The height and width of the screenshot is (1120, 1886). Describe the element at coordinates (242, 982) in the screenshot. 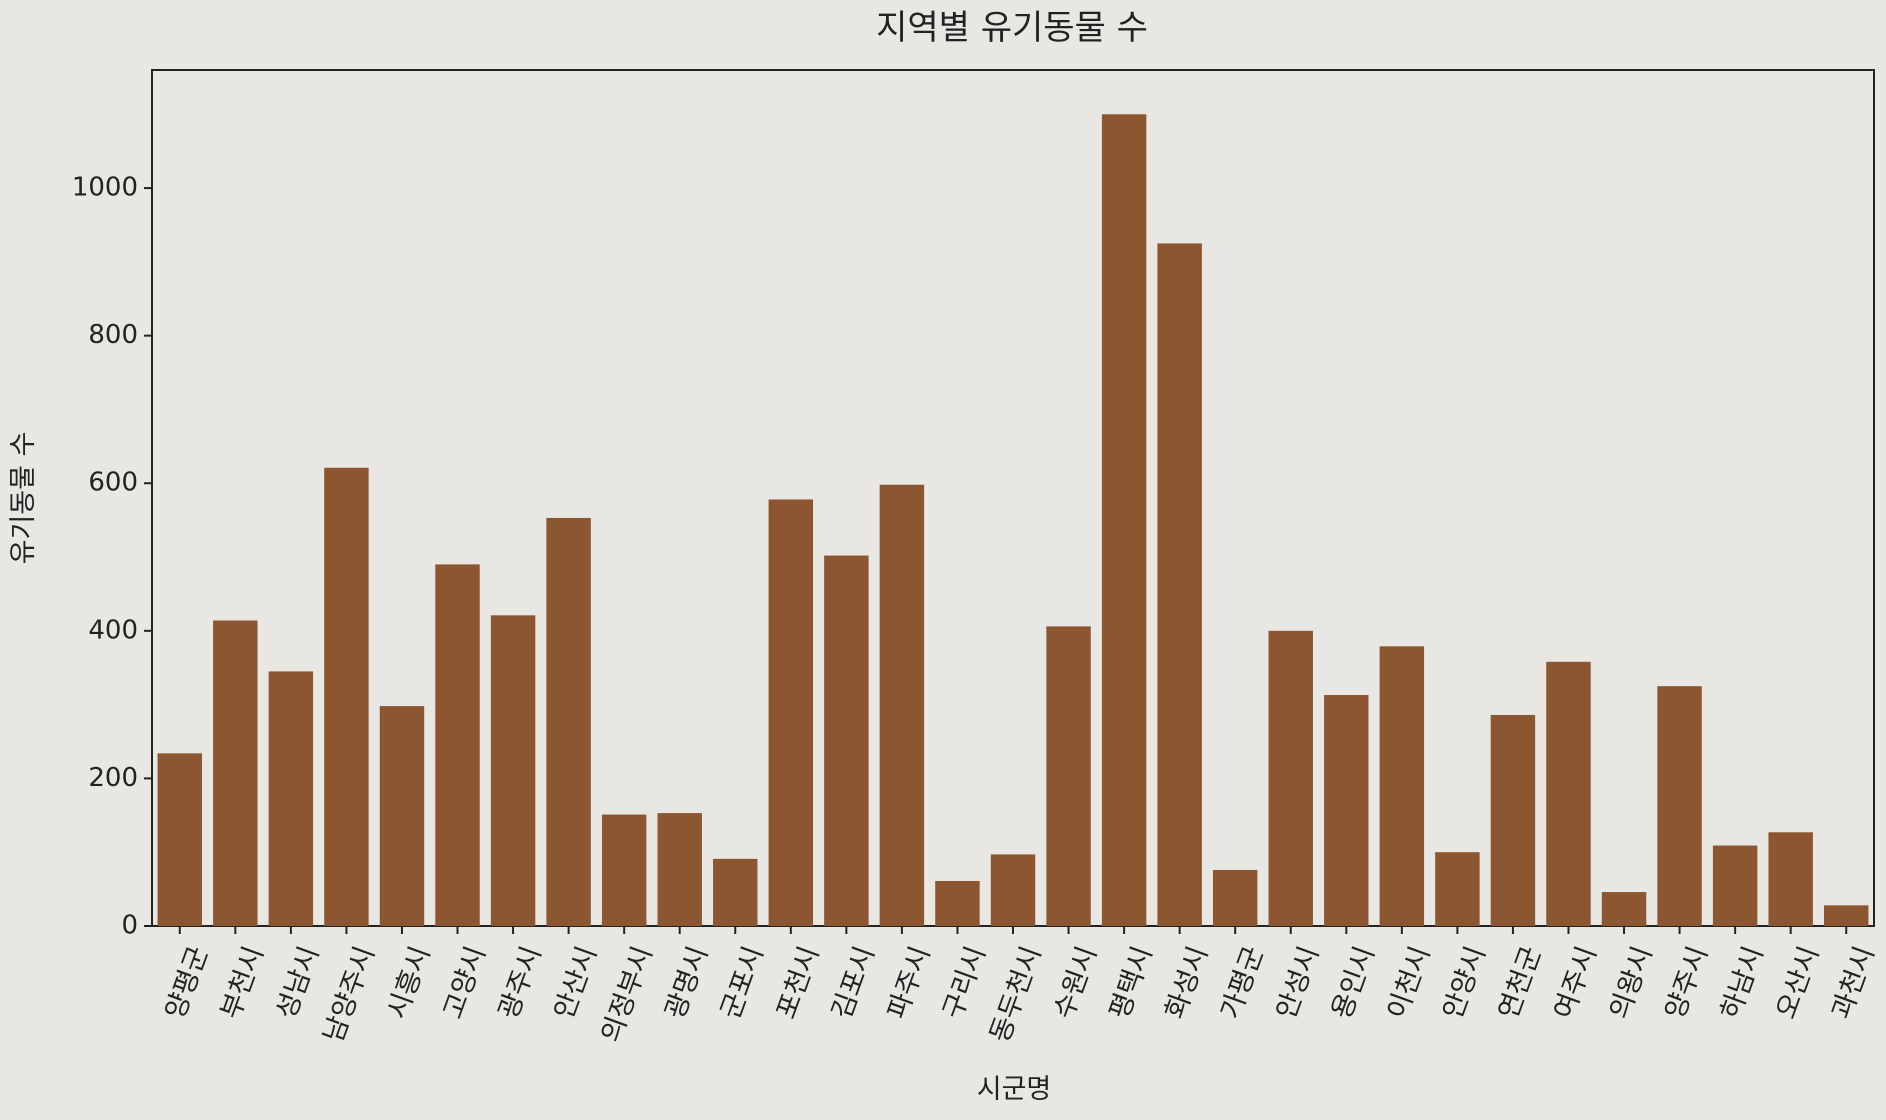

I see `x-tick-label: 부천시` at that location.